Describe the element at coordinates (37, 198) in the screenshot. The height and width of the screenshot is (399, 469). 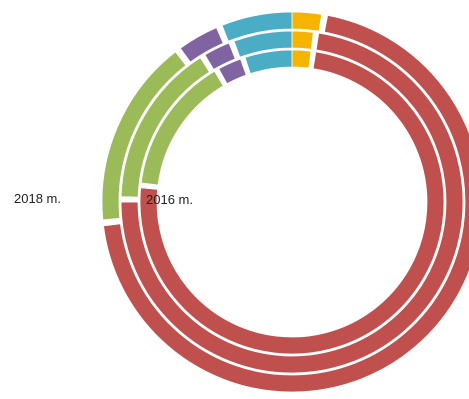
I see `ring-label-2018: 2018 m.` at that location.